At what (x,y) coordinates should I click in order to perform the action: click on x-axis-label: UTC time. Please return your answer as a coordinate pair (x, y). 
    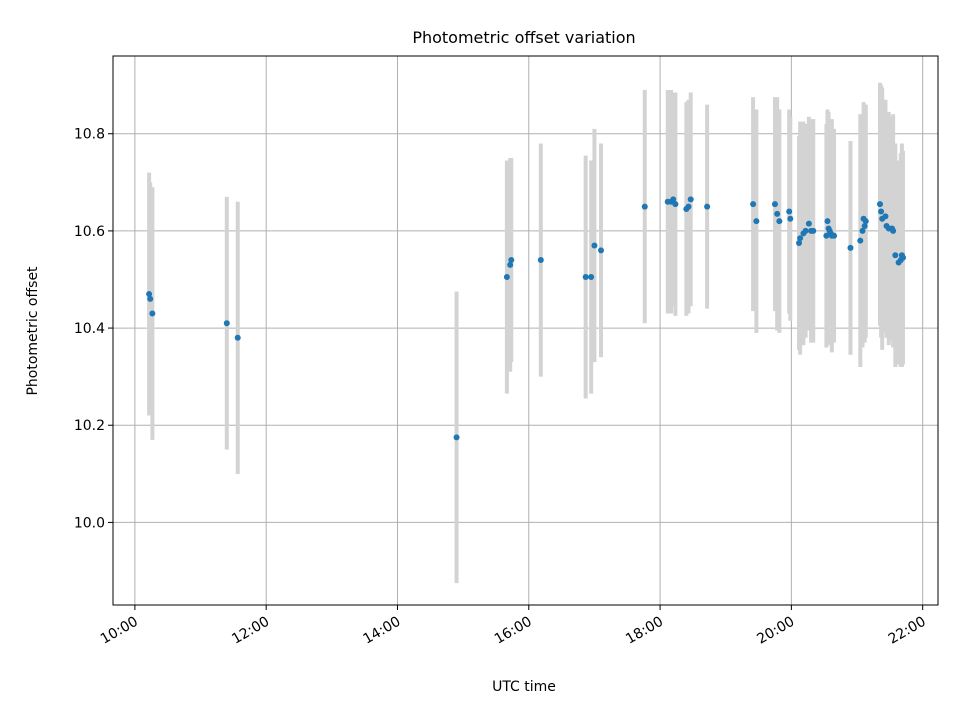
    Looking at the image, I should click on (524, 687).